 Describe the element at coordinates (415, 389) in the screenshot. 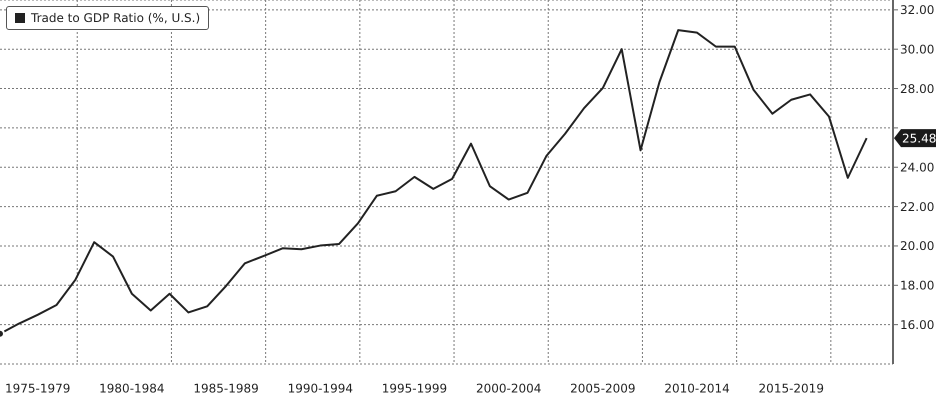

I see `x-tick-label: 1995-1999` at that location.